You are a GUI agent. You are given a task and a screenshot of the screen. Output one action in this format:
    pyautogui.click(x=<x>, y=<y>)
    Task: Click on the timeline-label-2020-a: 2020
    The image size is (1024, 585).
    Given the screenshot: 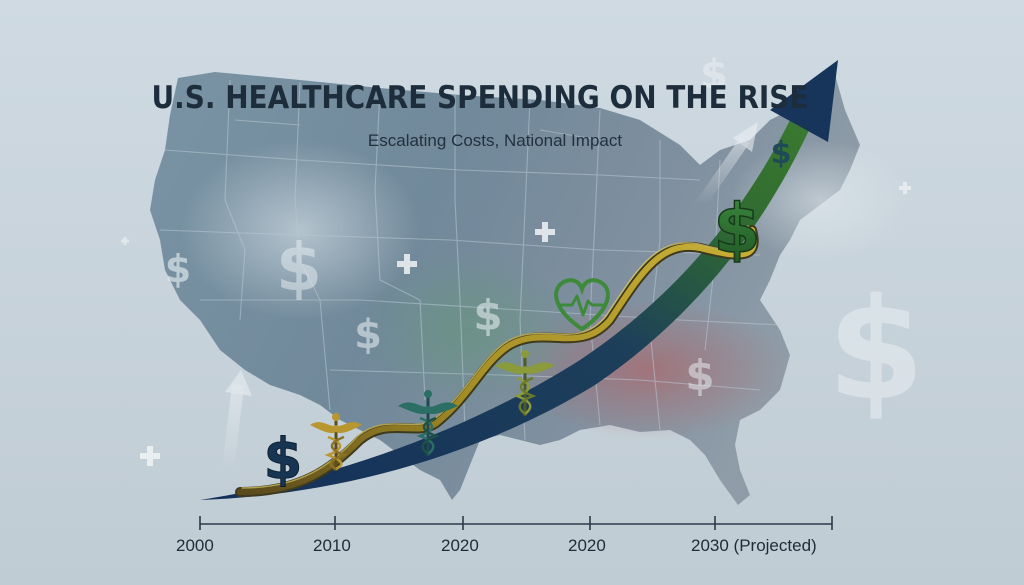 What is the action you would take?
    pyautogui.click(x=460, y=545)
    